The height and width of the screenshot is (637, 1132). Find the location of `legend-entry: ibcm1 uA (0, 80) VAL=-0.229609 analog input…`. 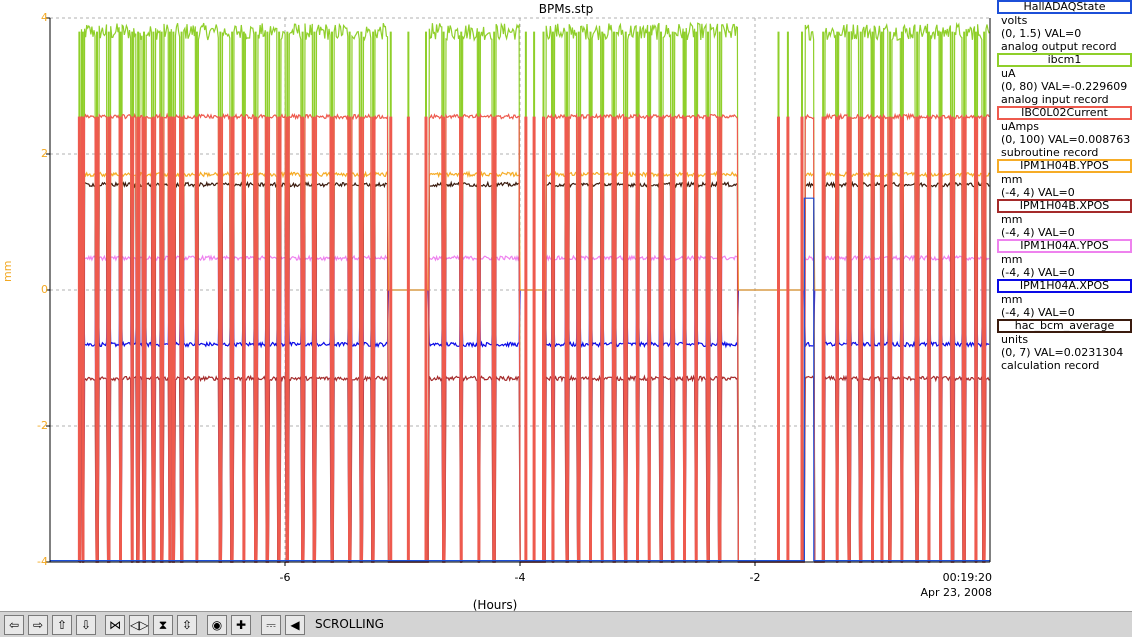

legend-entry: ibcm1 uA (0, 80) VAL=-0.229609 analog input… is located at coordinates (1064, 79).